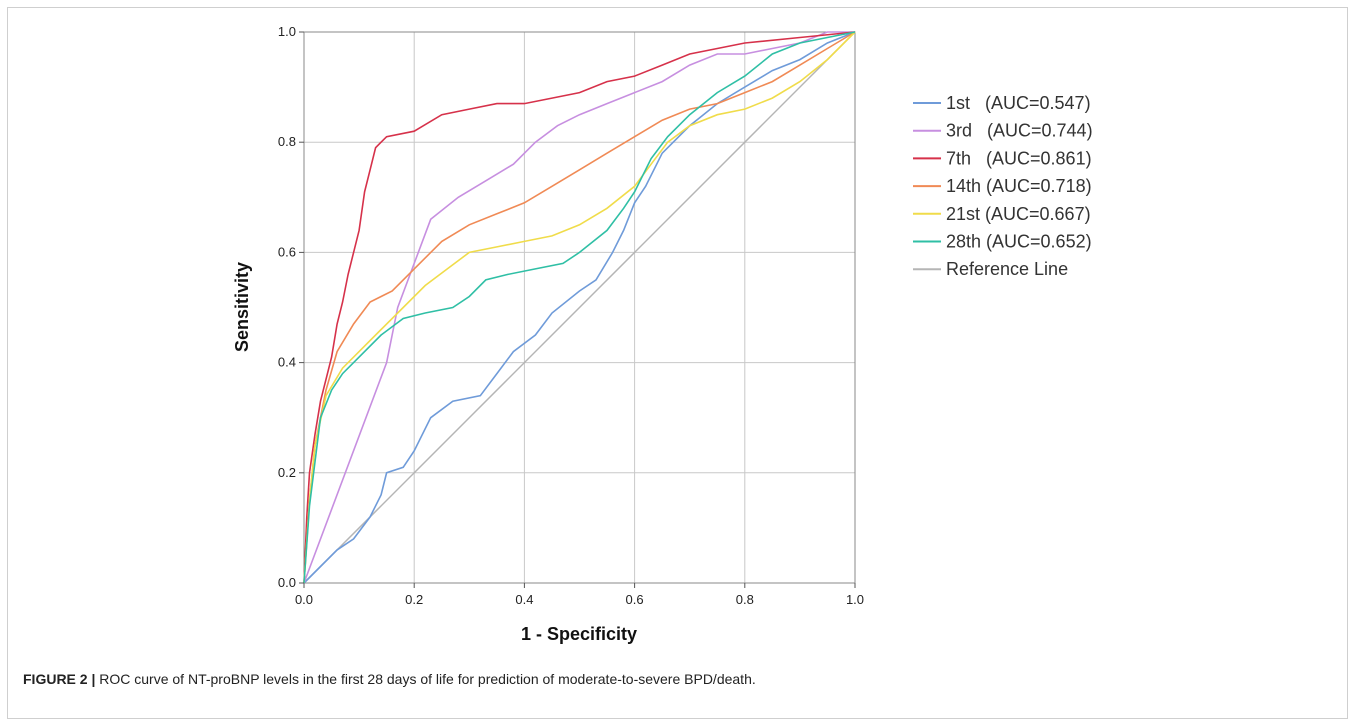 Image resolution: width=1357 pixels, height=727 pixels. Describe the element at coordinates (287, 362) in the screenshot. I see `y-tick-label: 0.4` at that location.